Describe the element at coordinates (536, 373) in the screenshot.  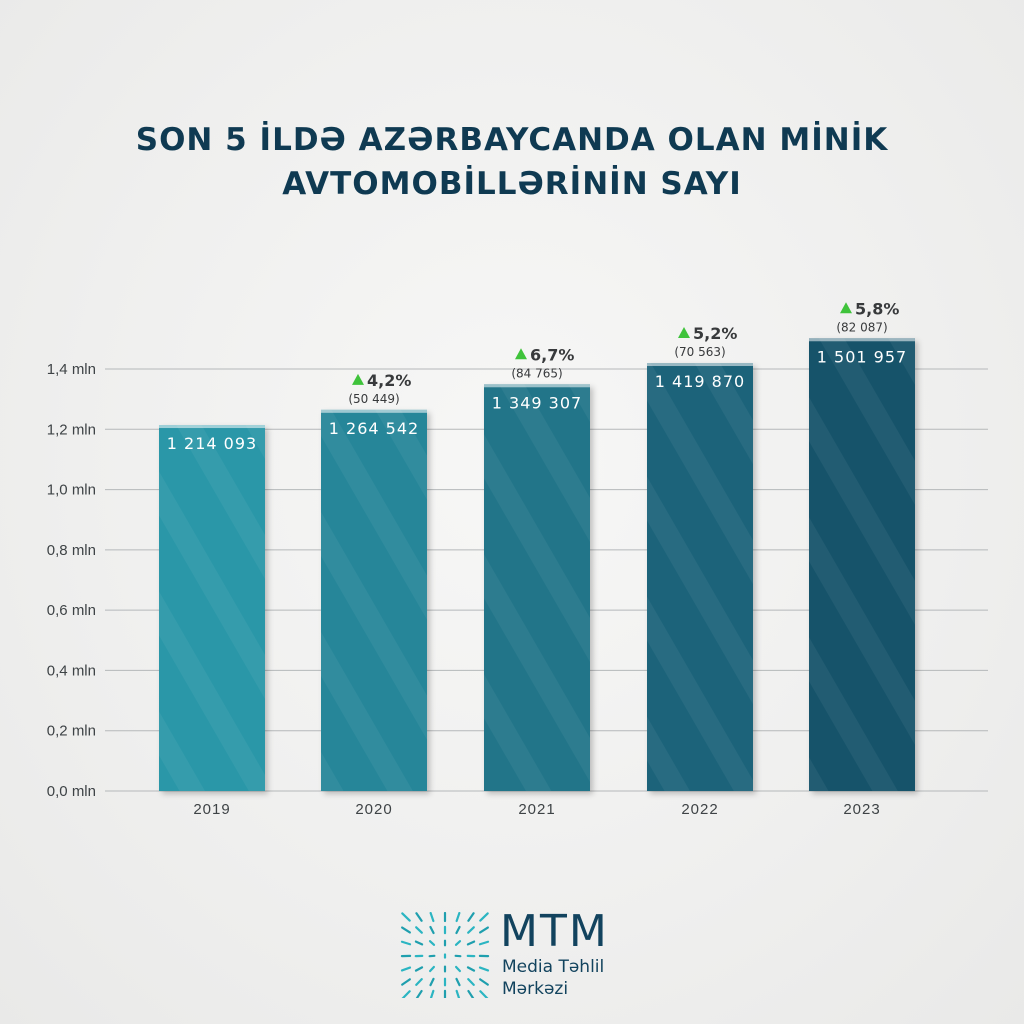
I see `change-label: (84 765)` at that location.